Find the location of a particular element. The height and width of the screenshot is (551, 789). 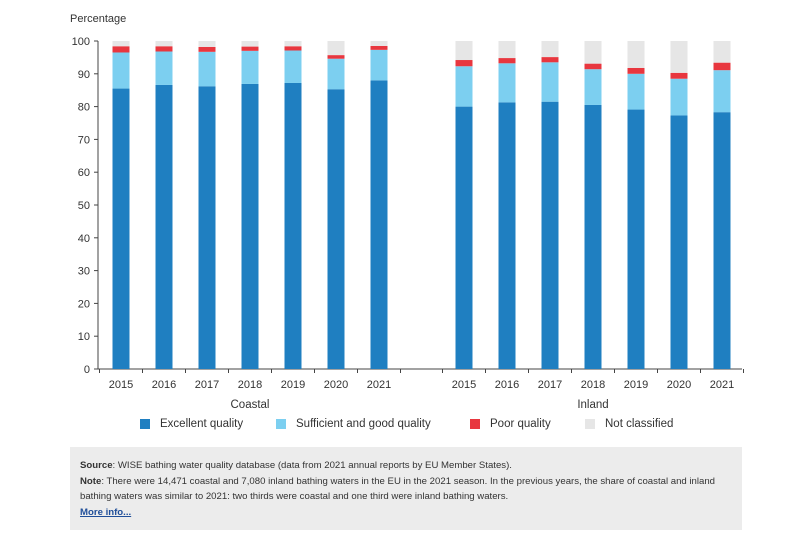

bar-inland-2021-excellent-quality is located at coordinates (722, 241).